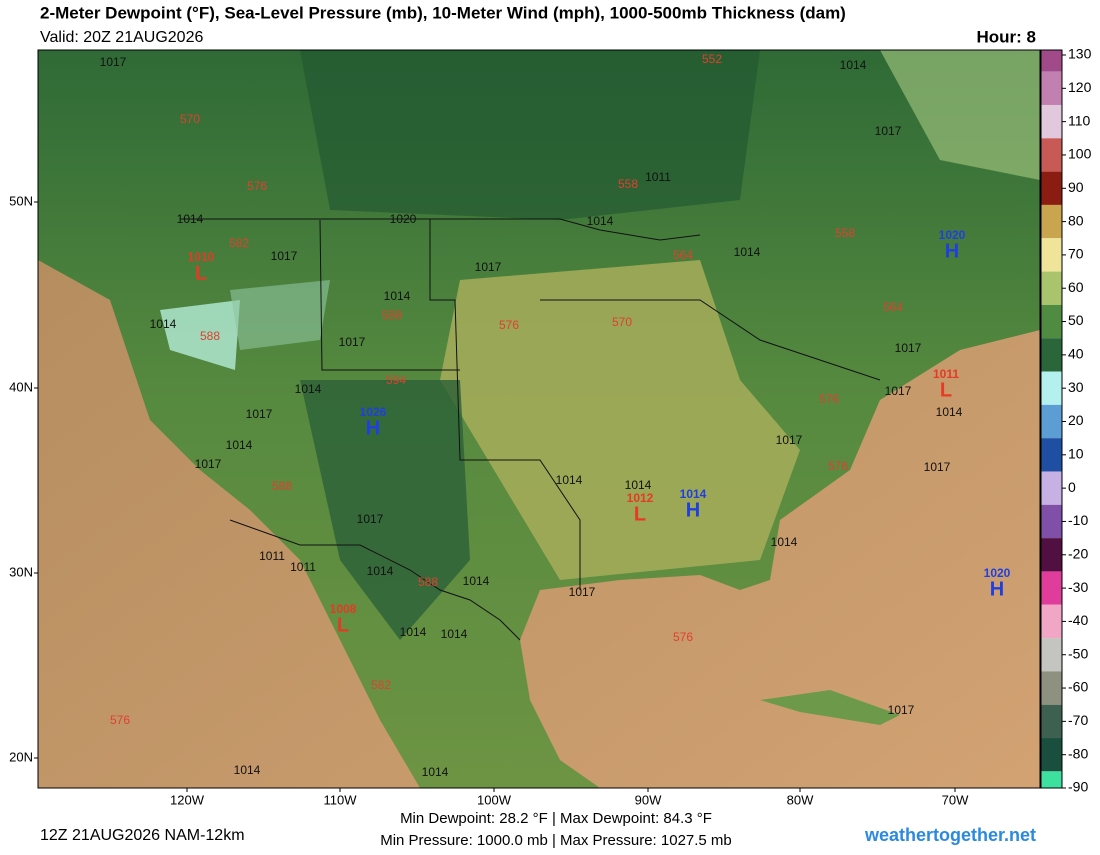 Image resolution: width=1100 pixels, height=855 pixels. I want to click on colorbar-label: -60, so click(1078, 687).